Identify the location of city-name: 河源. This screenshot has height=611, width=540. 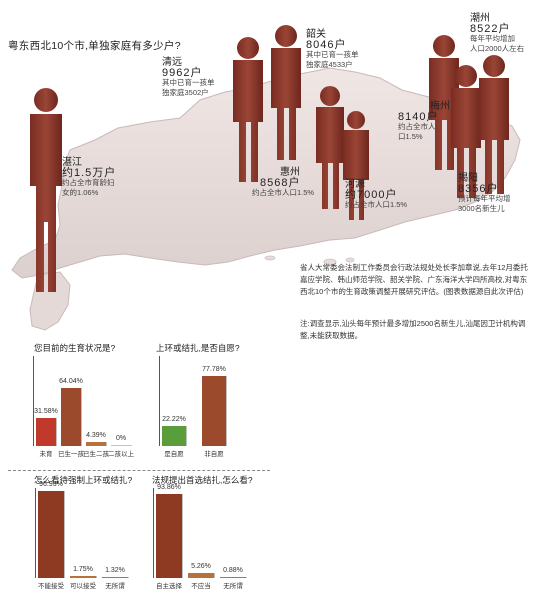
(355, 184).